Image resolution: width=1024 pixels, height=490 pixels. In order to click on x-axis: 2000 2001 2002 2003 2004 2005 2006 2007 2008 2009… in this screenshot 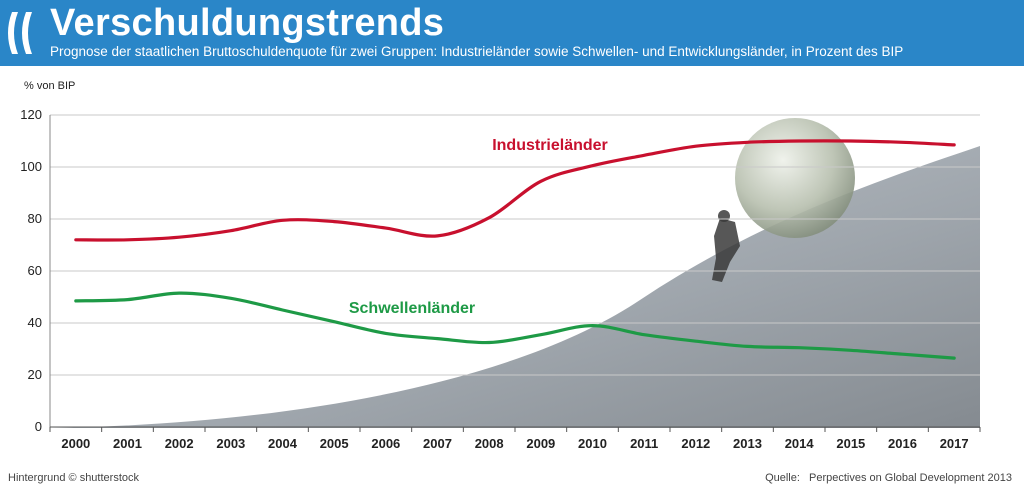, I will do `click(515, 438)`.